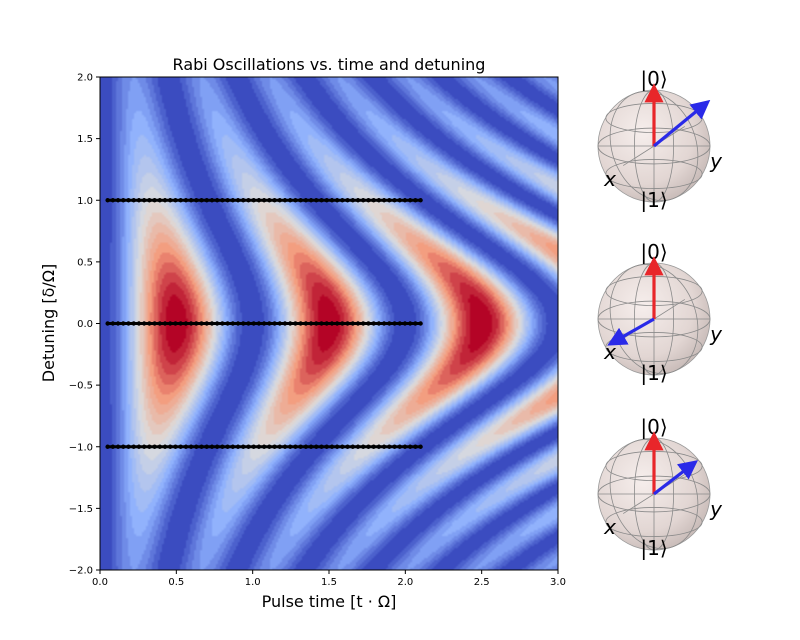 This screenshot has width=800, height=640. Describe the element at coordinates (85, 78) in the screenshot. I see `y-tick-label: 2.0` at that location.